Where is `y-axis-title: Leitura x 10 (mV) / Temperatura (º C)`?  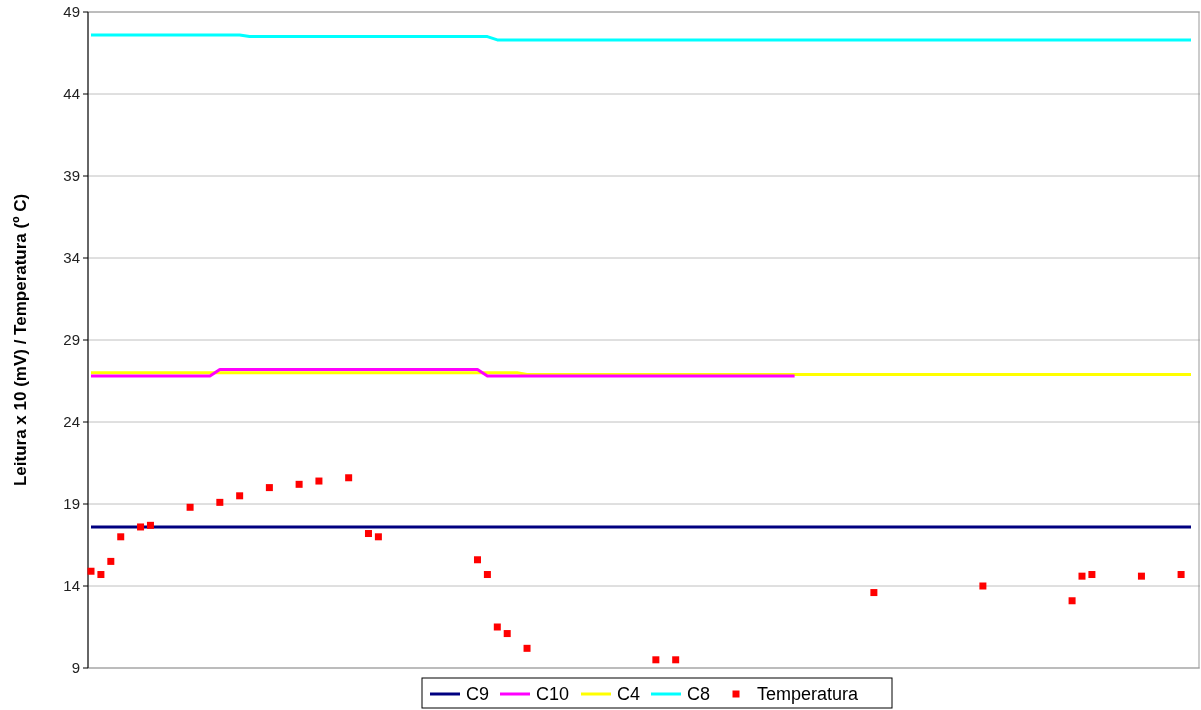
y-axis-title: Leitura x 10 (mV) / Temperatura (º C) is located at coordinates (20, 340).